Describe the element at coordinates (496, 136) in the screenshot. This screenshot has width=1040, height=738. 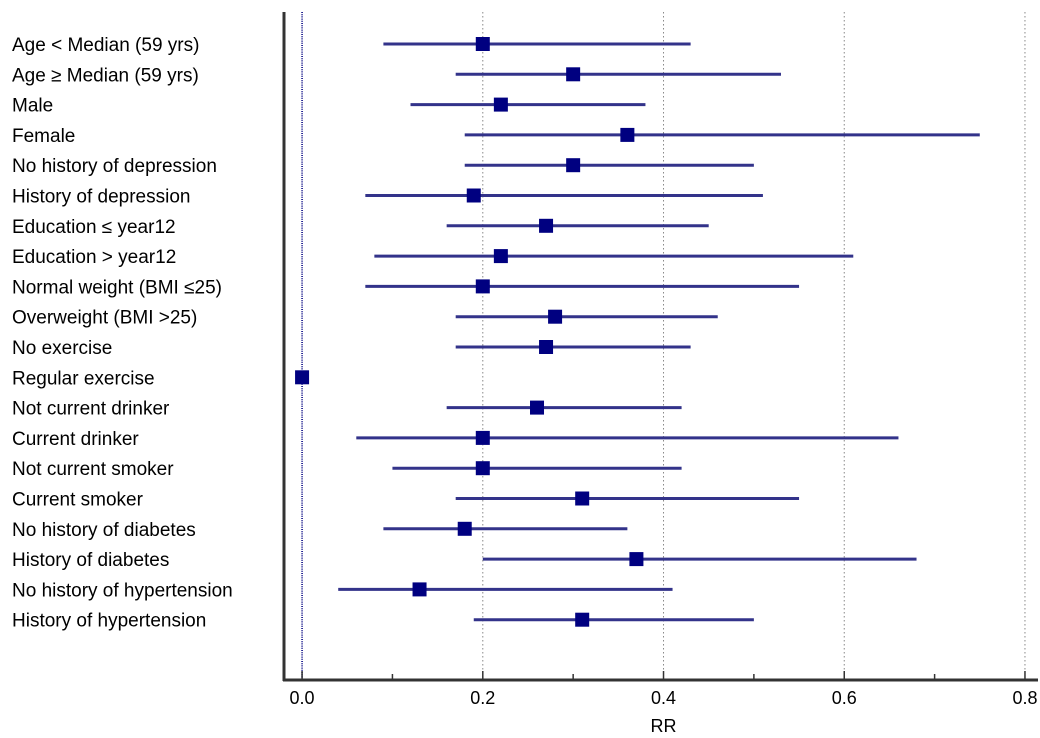
I see `row-3: Female` at that location.